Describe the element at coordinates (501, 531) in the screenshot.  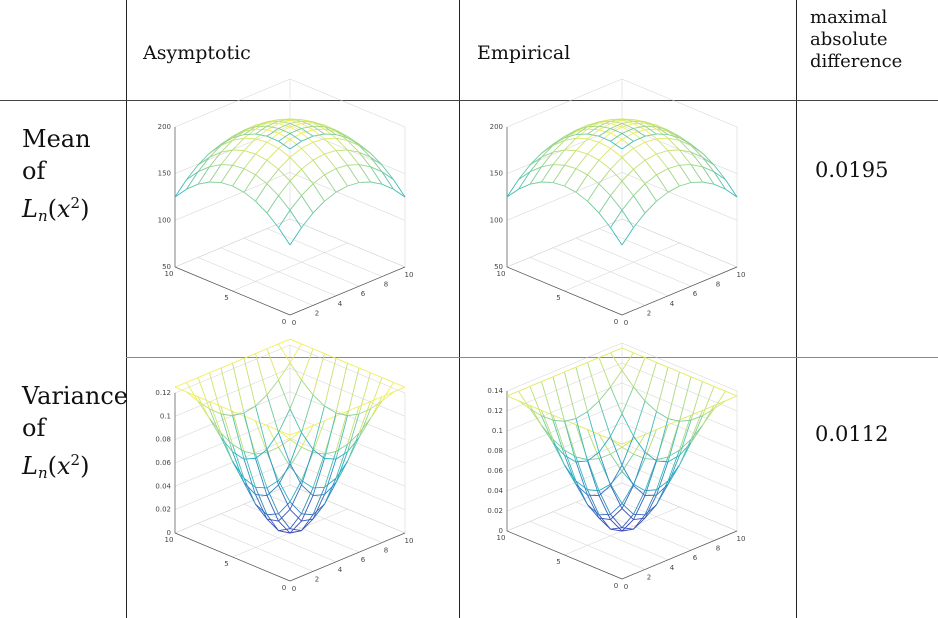
I see `empirical-variance-z-tick-label: 0` at that location.